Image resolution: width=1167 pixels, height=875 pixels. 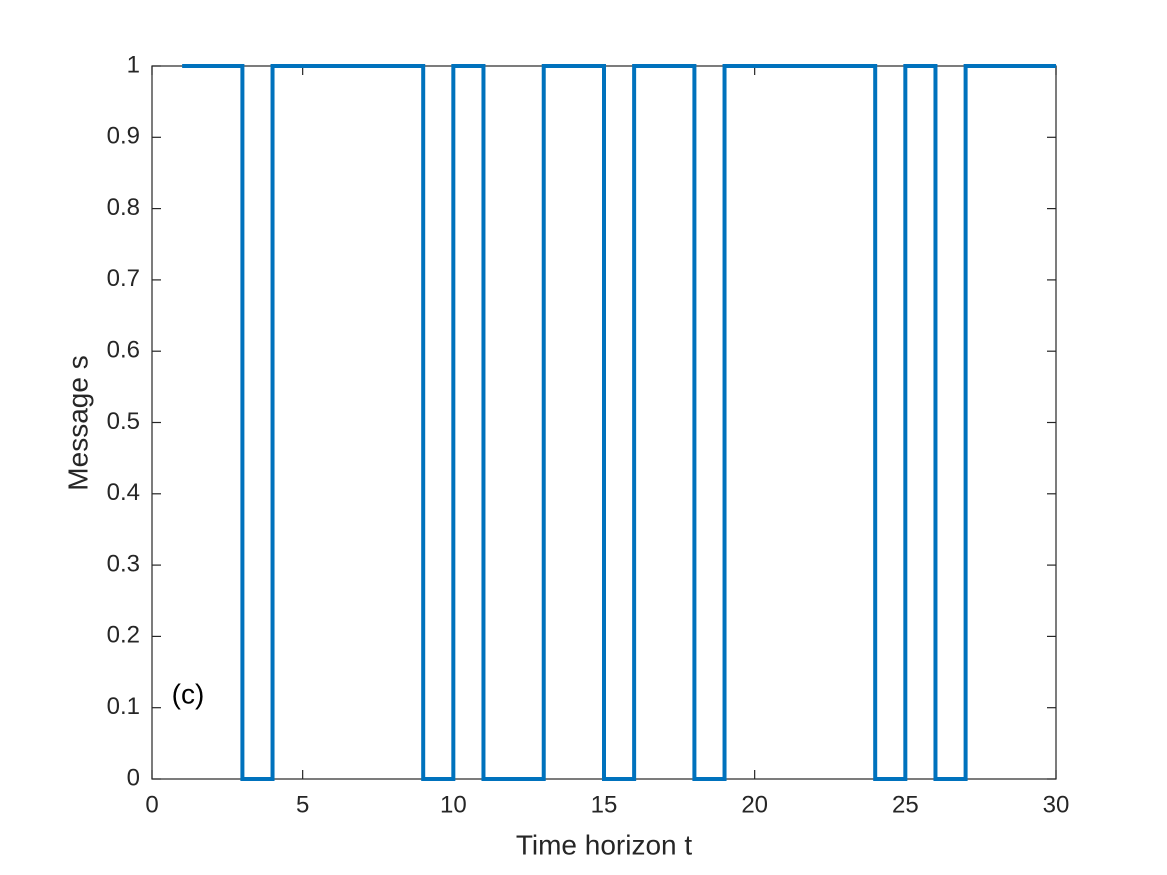 What do you see at coordinates (1056, 804) in the screenshot?
I see `x-tick-label: 30` at bounding box center [1056, 804].